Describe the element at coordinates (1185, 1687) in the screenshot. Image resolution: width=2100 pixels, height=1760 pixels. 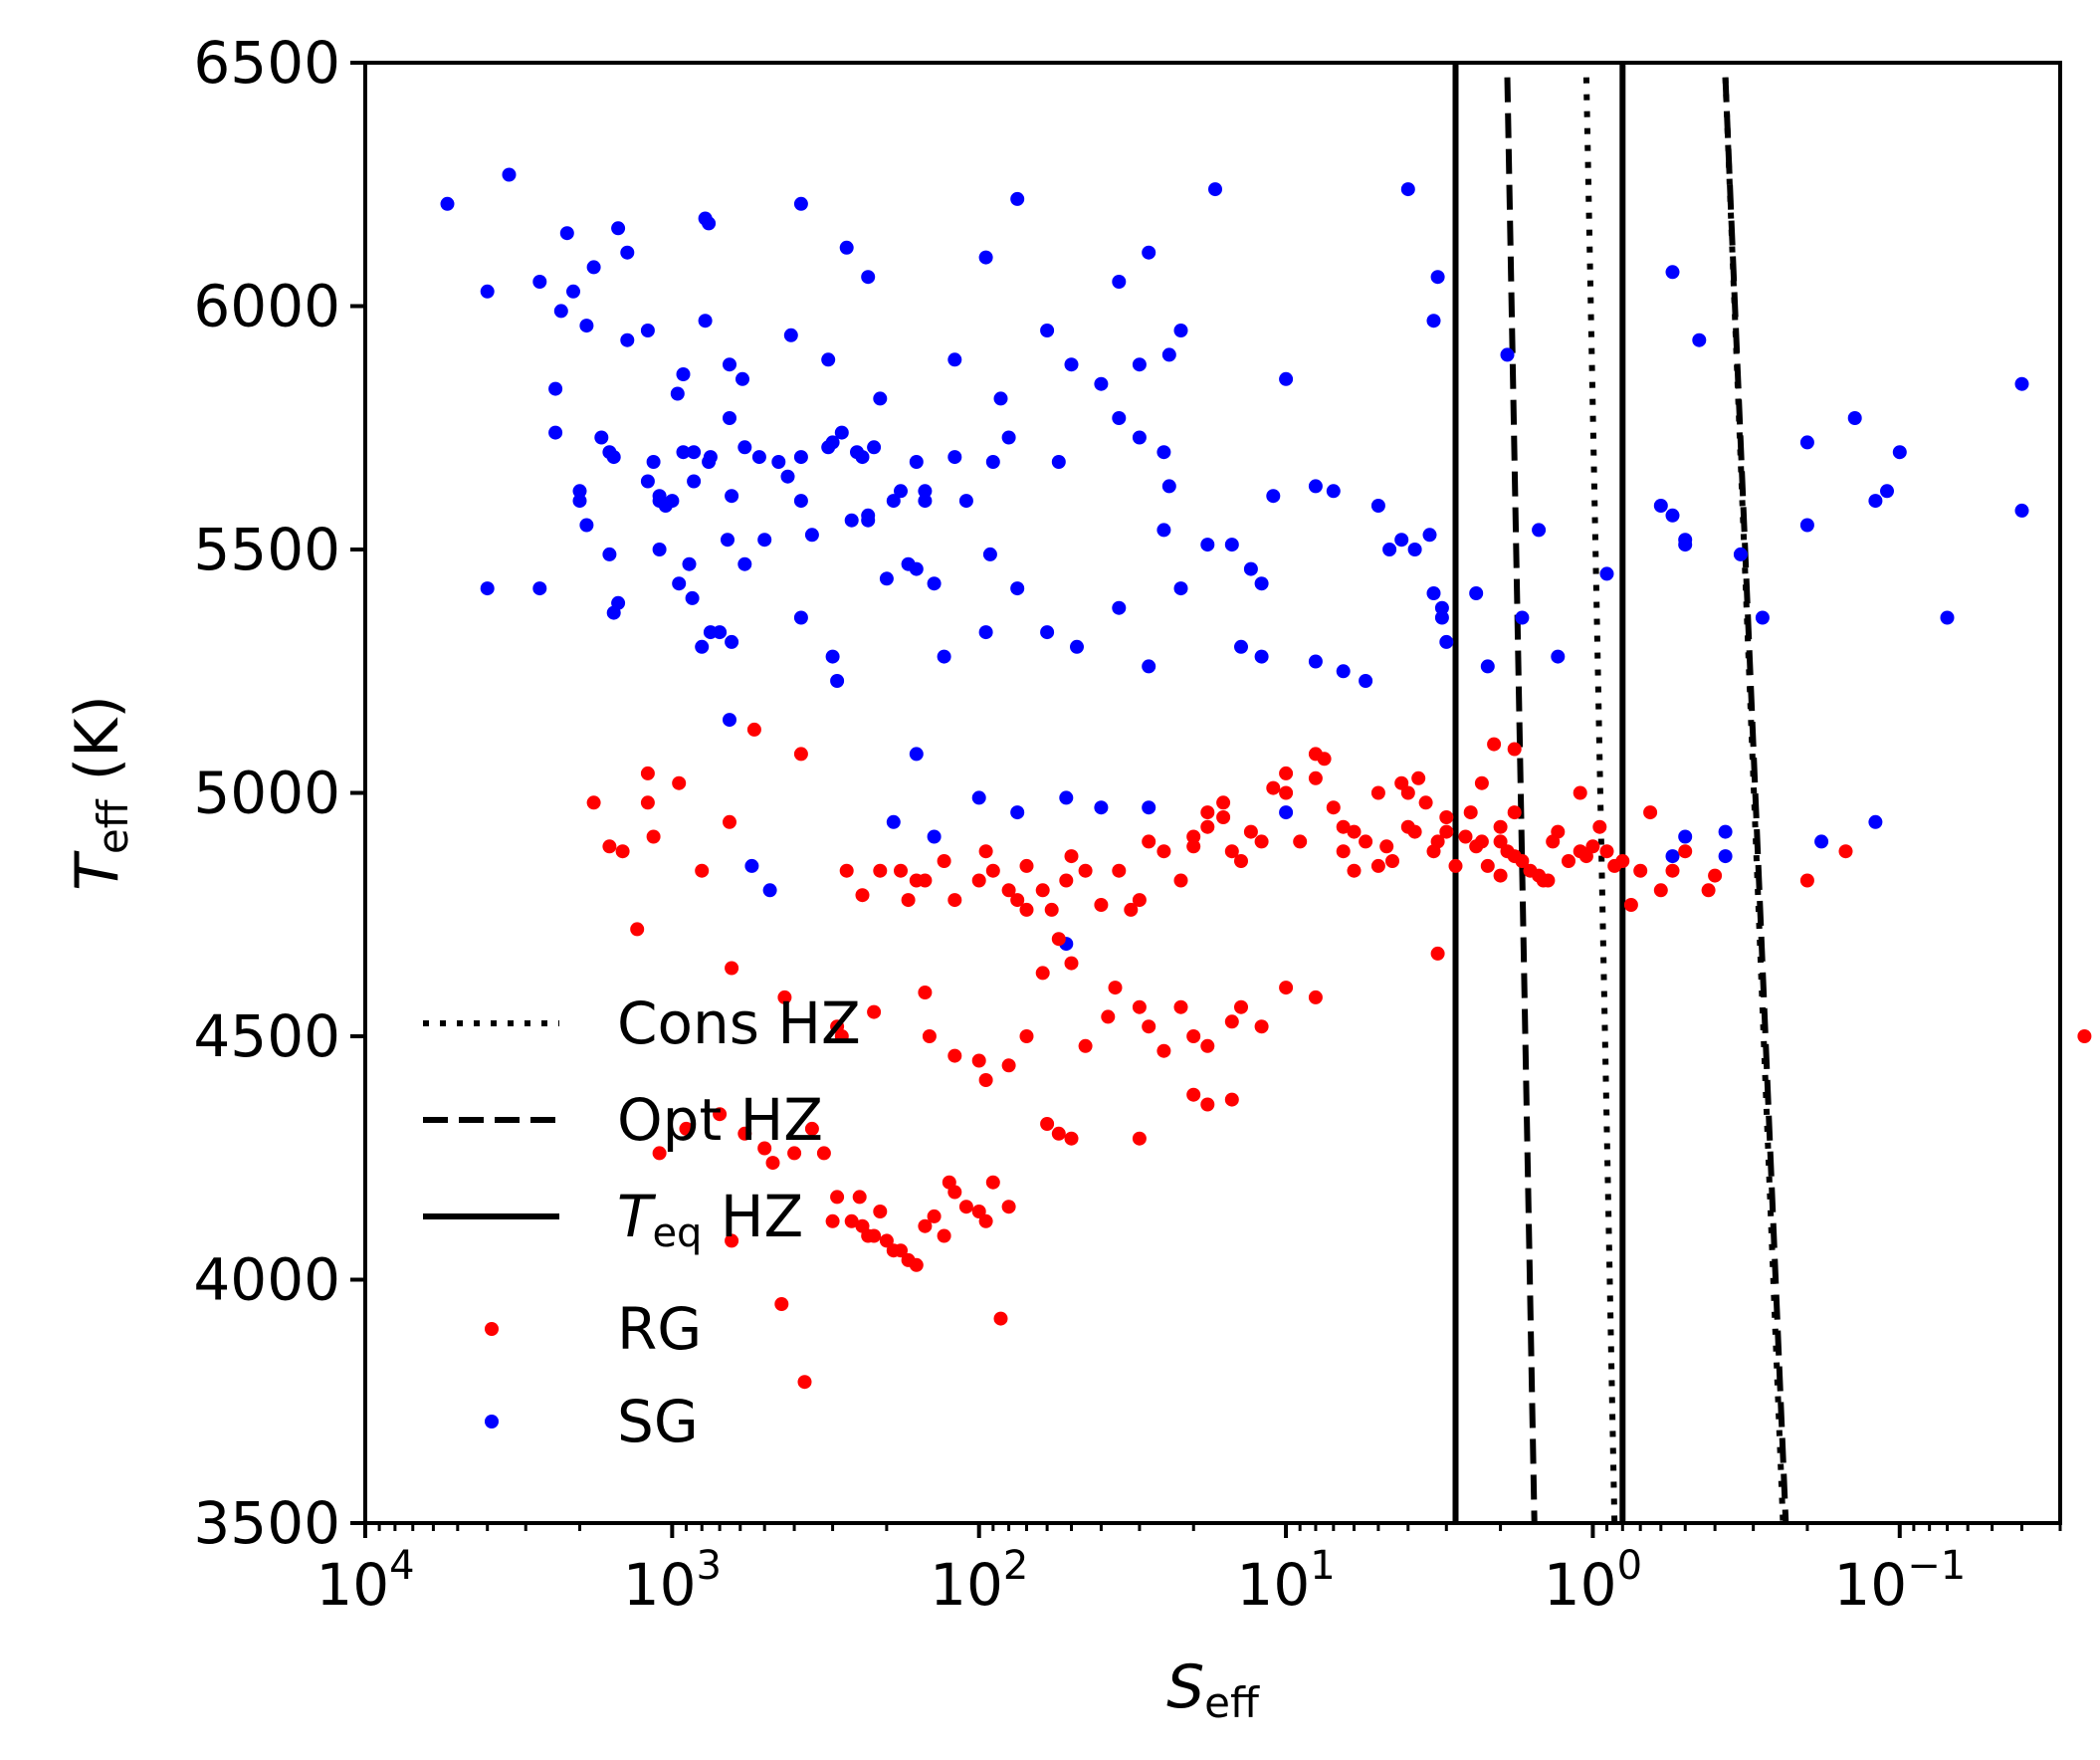
I see `x-axis-label-main: S` at that location.